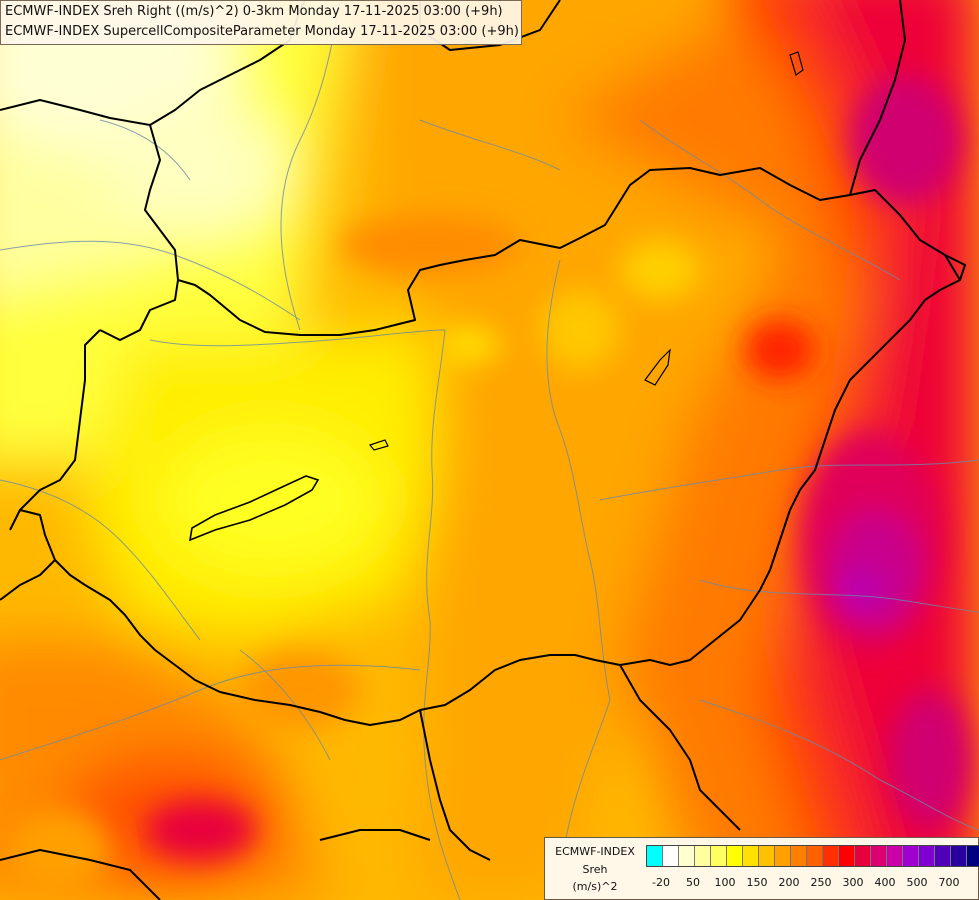 Image resolution: width=979 pixels, height=900 pixels. Describe the element at coordinates (378, 445) in the screenshot. I see `lake-small` at that location.